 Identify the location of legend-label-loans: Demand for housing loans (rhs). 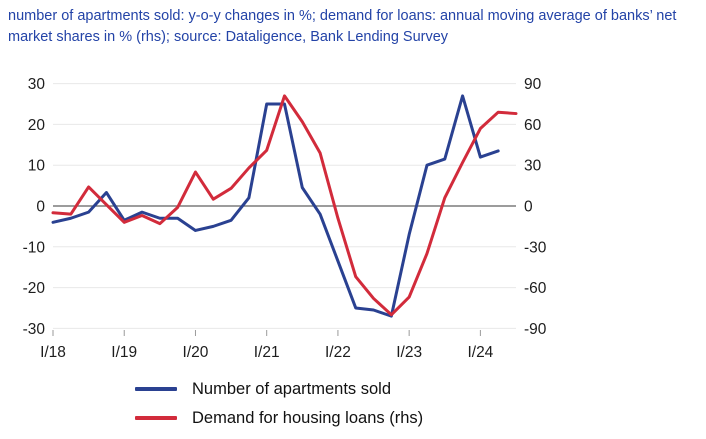
(308, 417).